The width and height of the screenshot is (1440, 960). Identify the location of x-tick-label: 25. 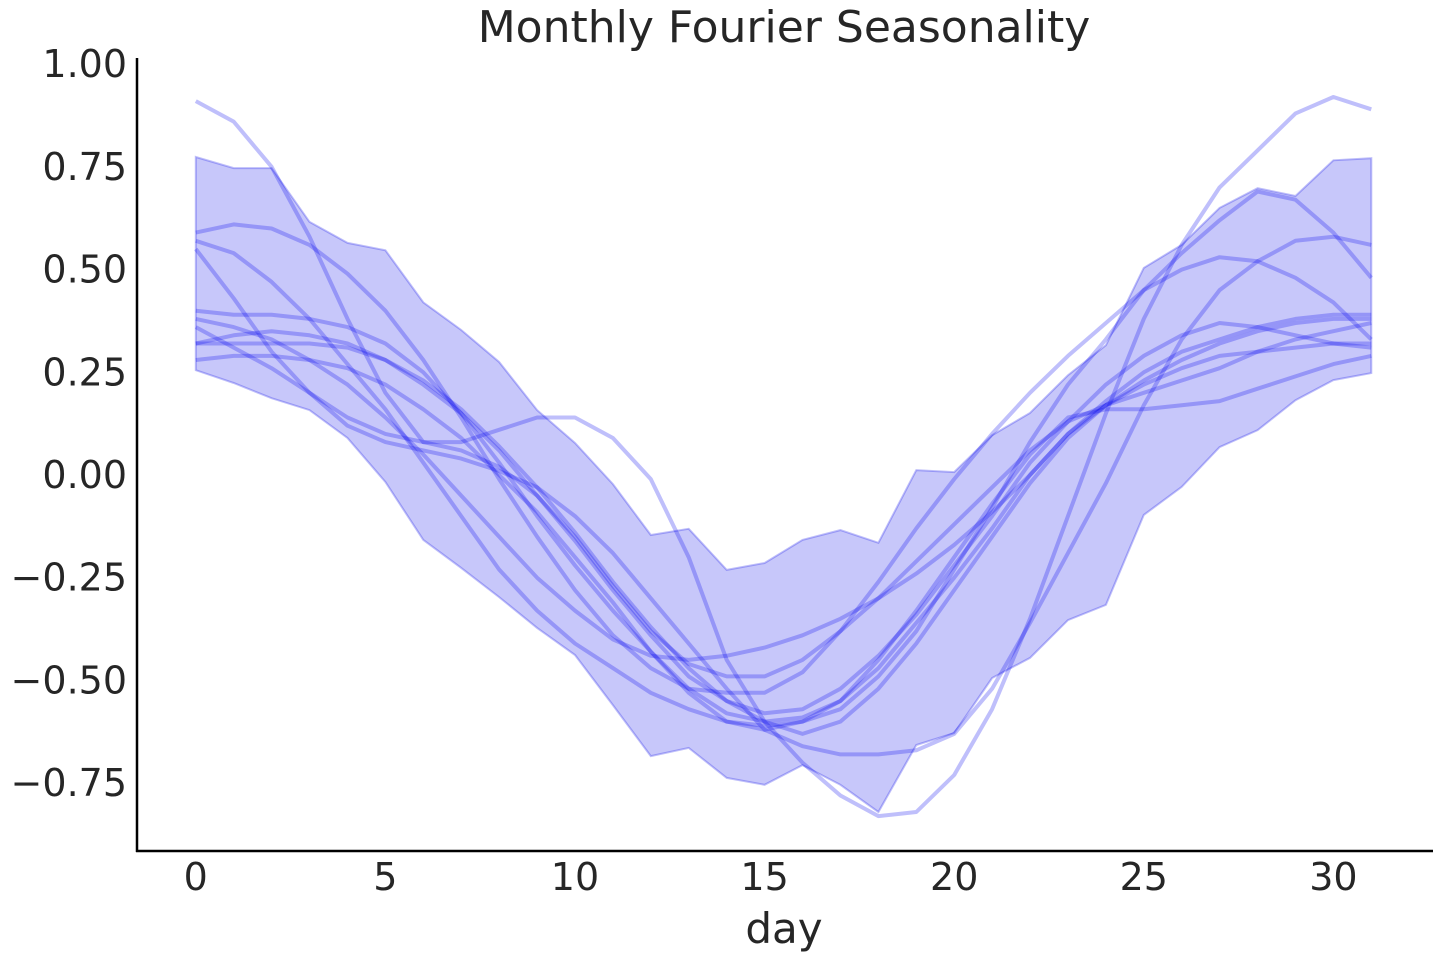
(1144, 877).